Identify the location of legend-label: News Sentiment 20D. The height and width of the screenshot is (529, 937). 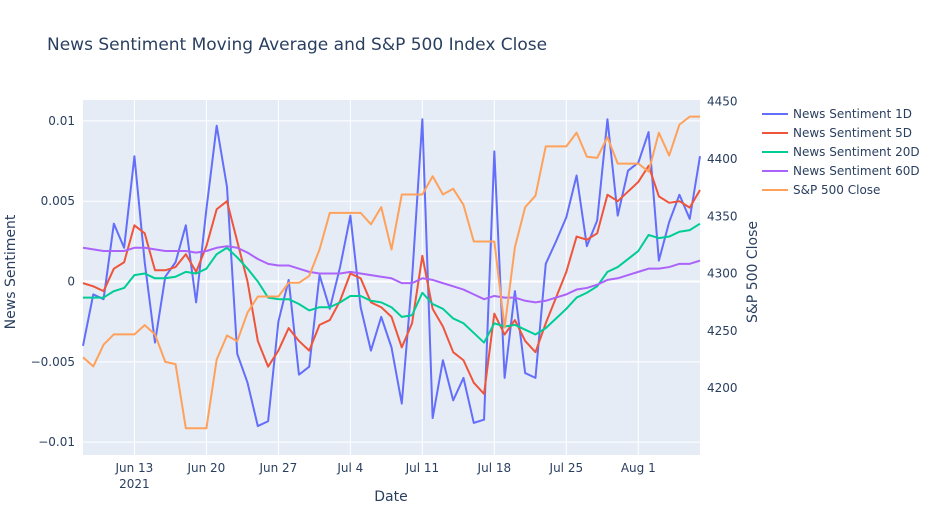
(856, 152).